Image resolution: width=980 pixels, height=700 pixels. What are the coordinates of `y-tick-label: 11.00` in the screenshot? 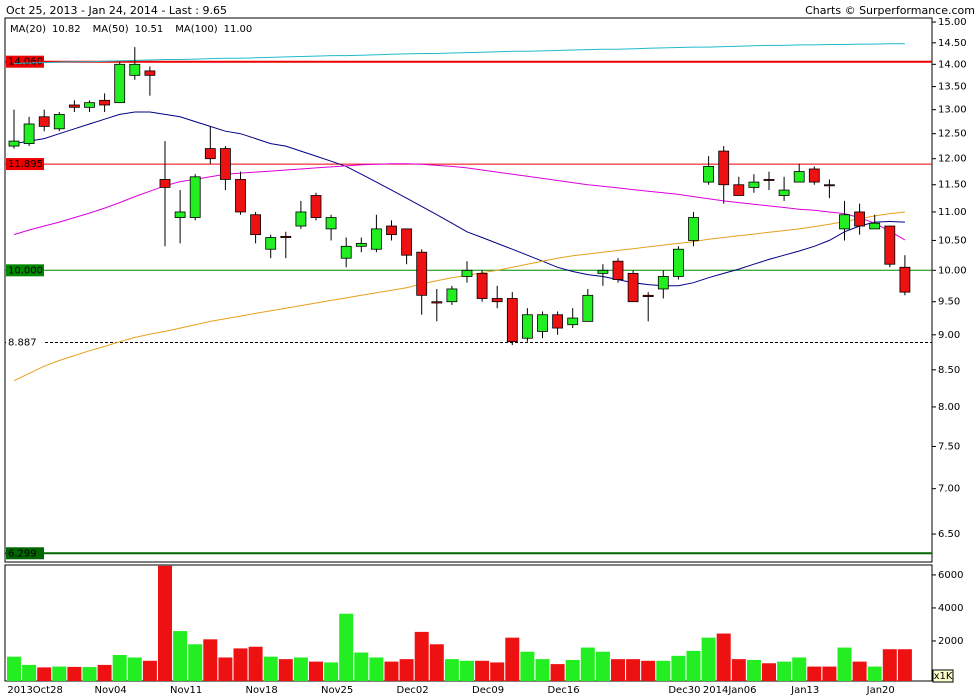 It's located at (952, 212).